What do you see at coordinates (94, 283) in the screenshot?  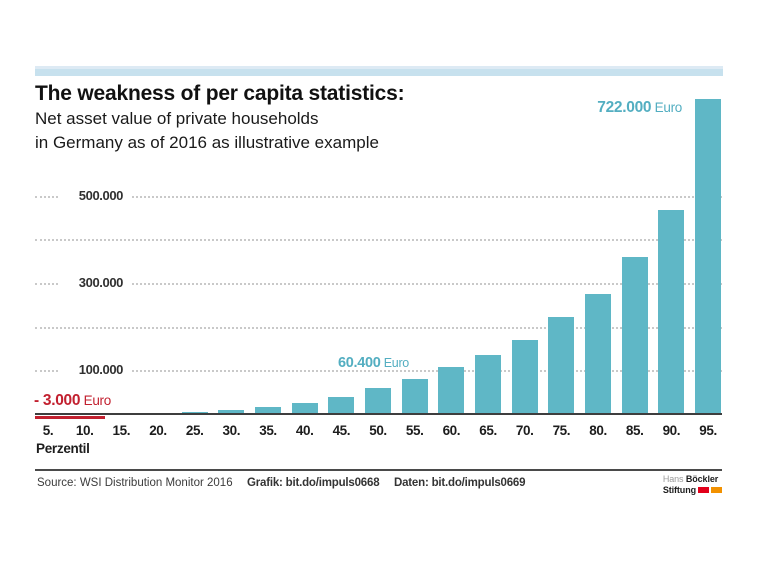 I see `y-tick-label-300000: 300.000` at bounding box center [94, 283].